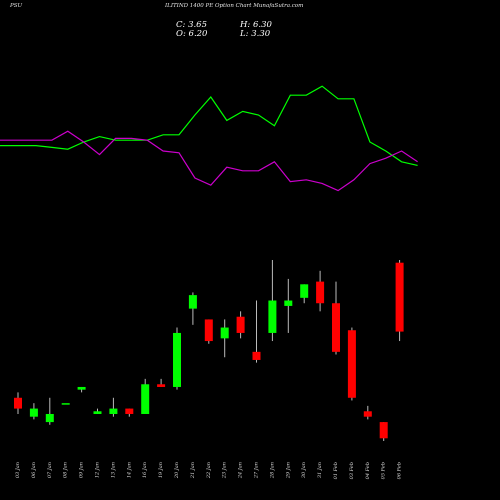  What do you see at coordinates (336, 470) in the screenshot?
I see `x-axis-tick-label: 01 Feb` at bounding box center [336, 470].